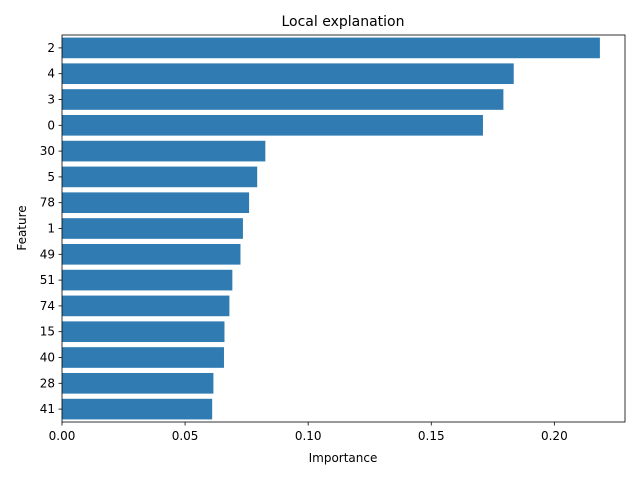  I want to click on y-tick-label: 15, so click(47, 332).